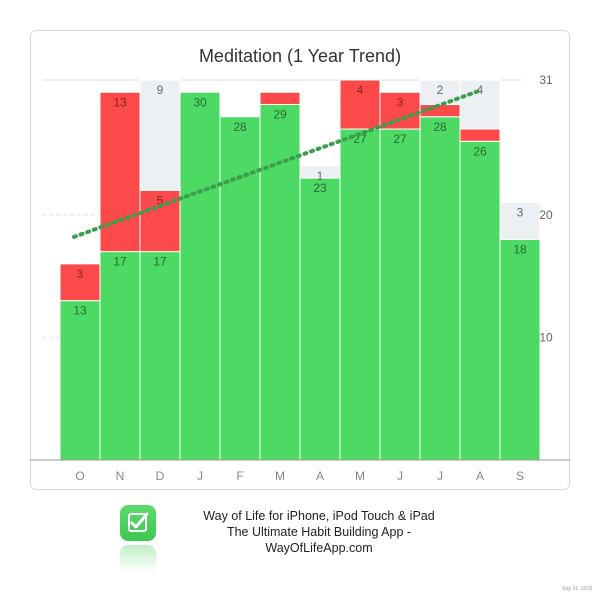 This screenshot has width=600, height=600. Describe the element at coordinates (160, 200) in the screenshot. I see `bar-value-label: 5` at that location.